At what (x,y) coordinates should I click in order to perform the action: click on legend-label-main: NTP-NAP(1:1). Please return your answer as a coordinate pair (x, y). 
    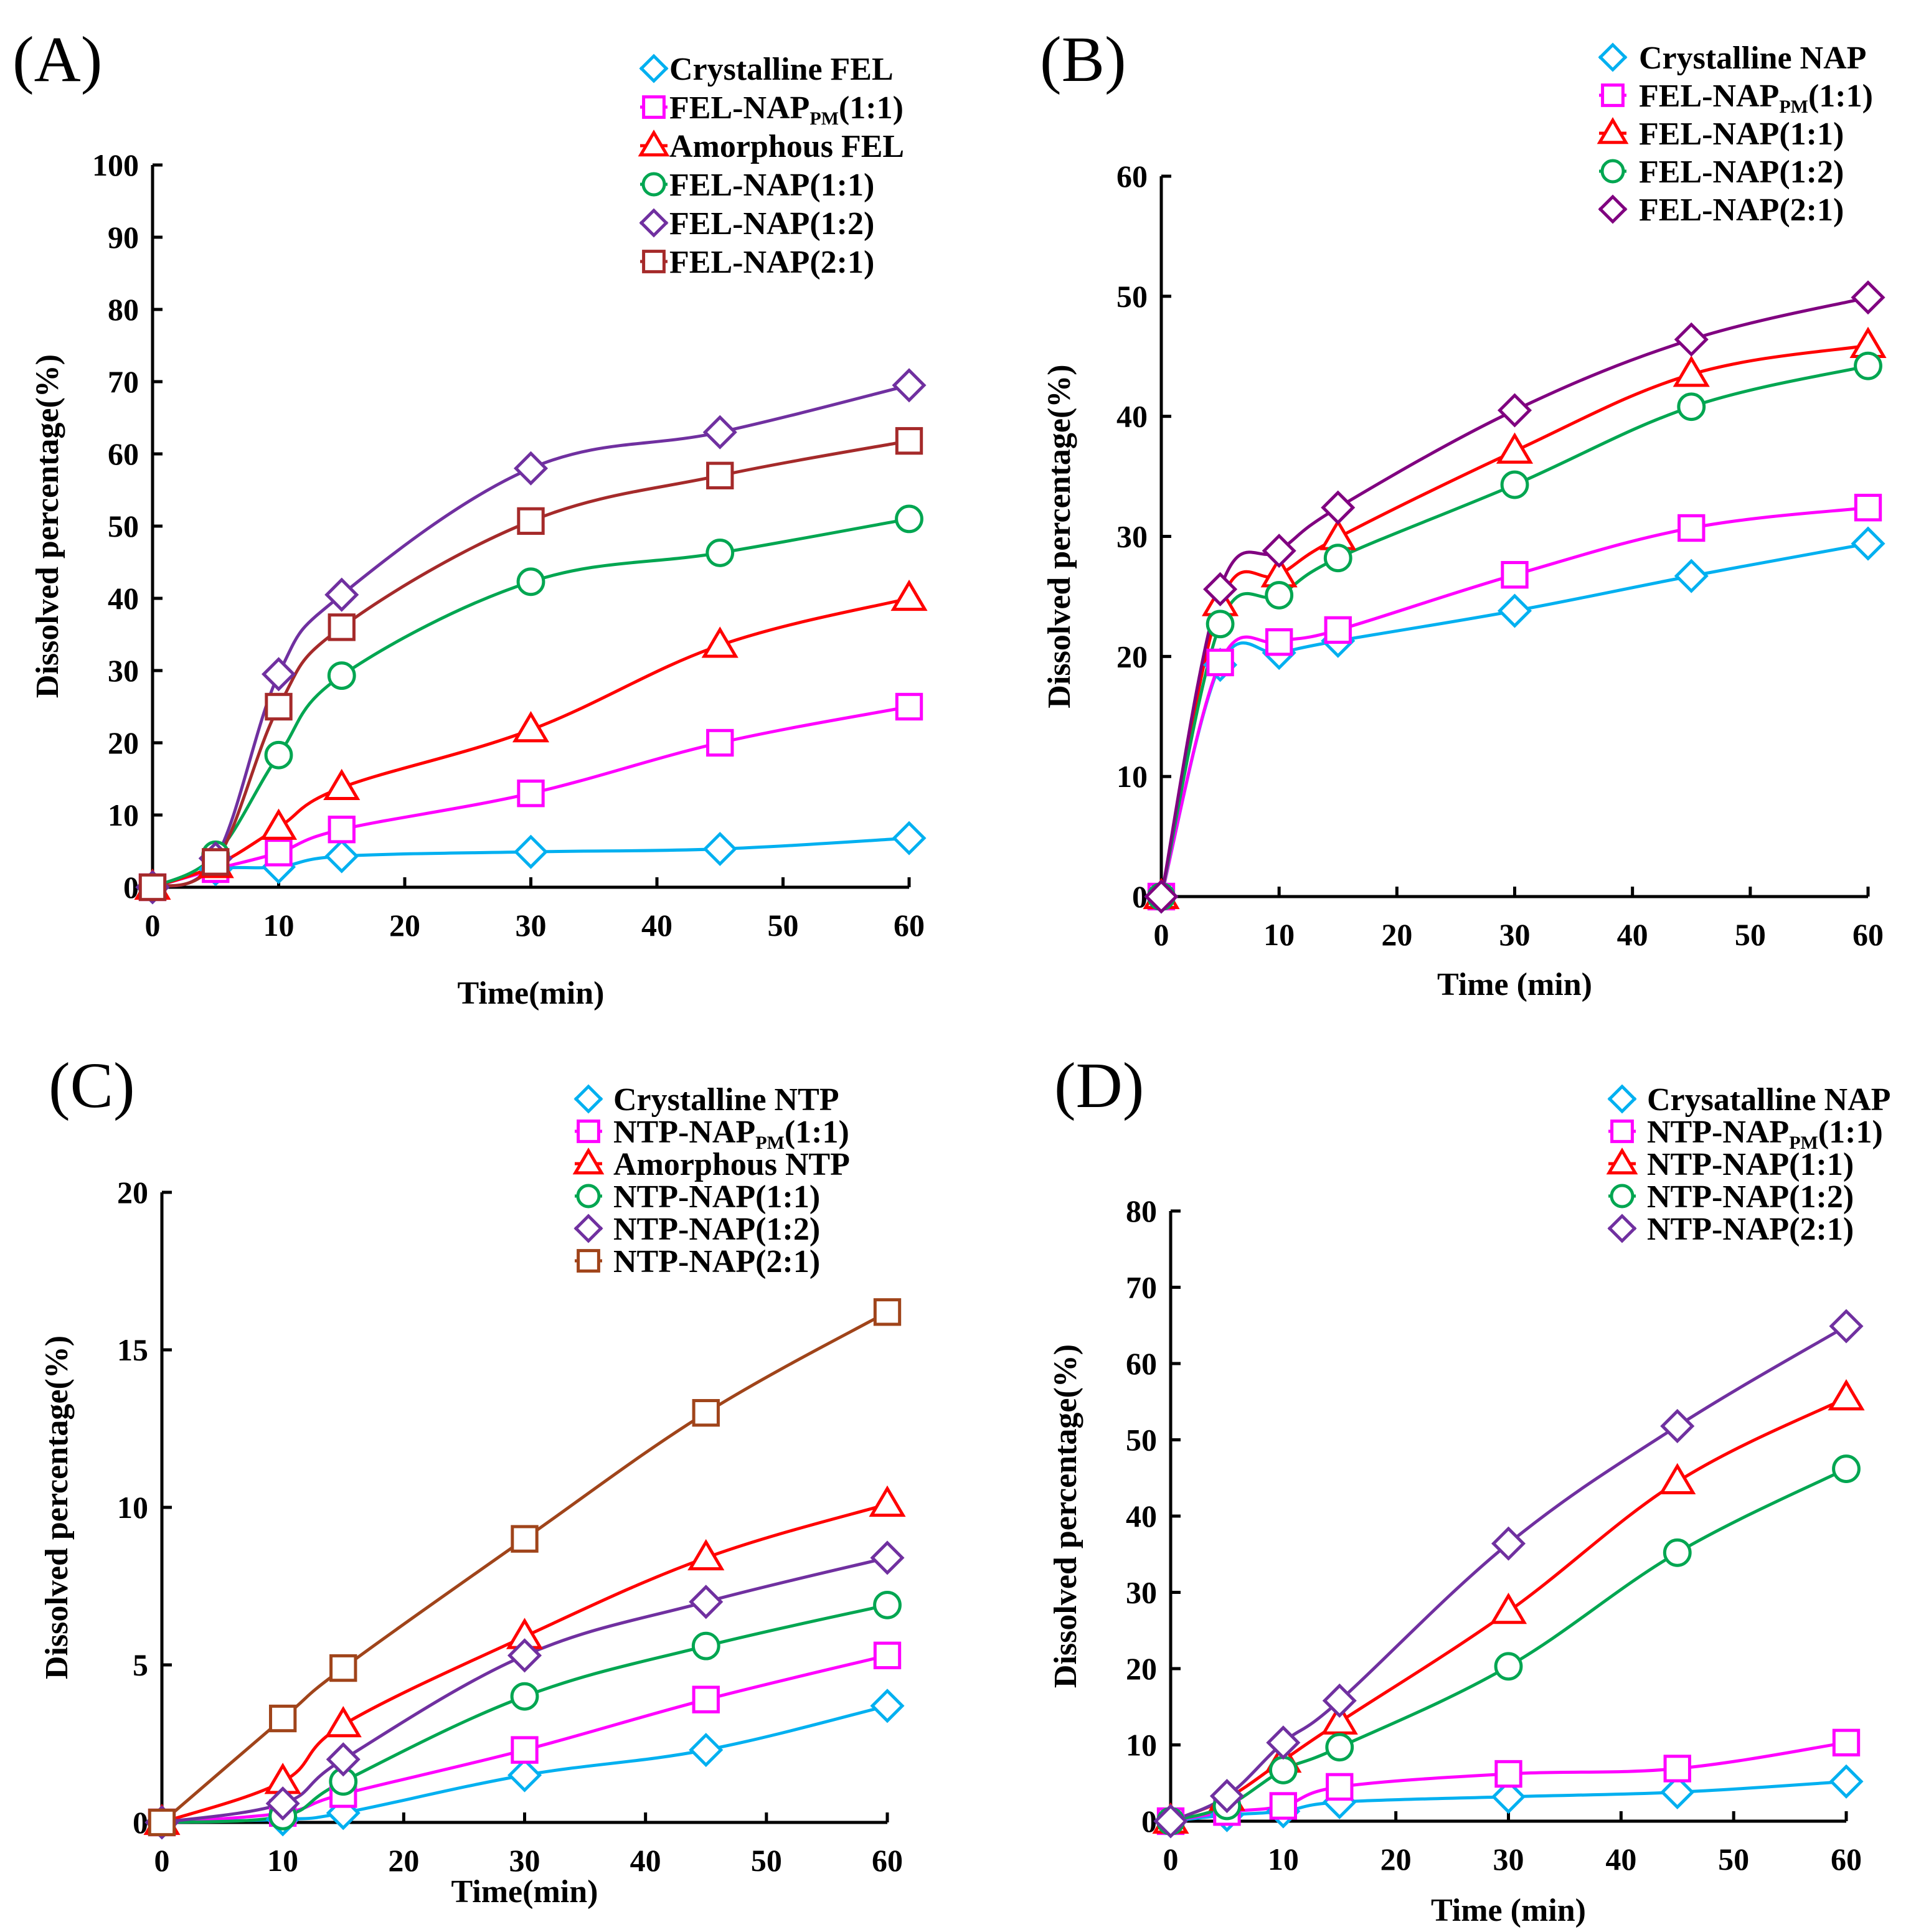
    Looking at the image, I should click on (1750, 1164).